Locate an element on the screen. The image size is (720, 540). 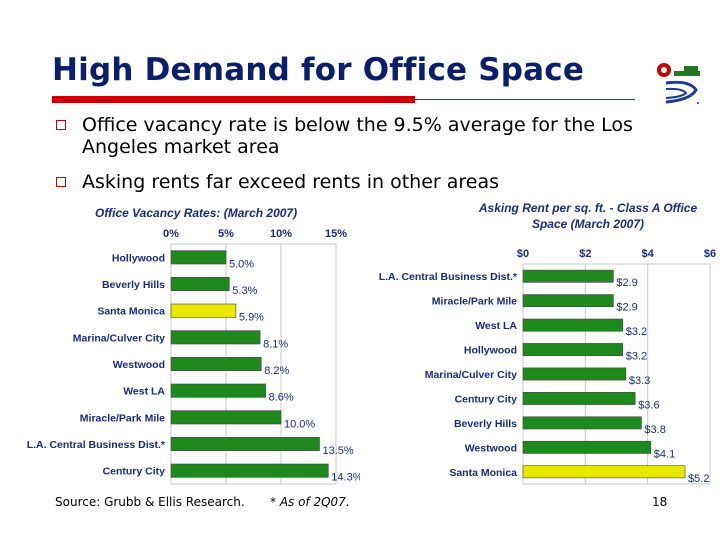
data-label: $5.2 is located at coordinates (698, 479).